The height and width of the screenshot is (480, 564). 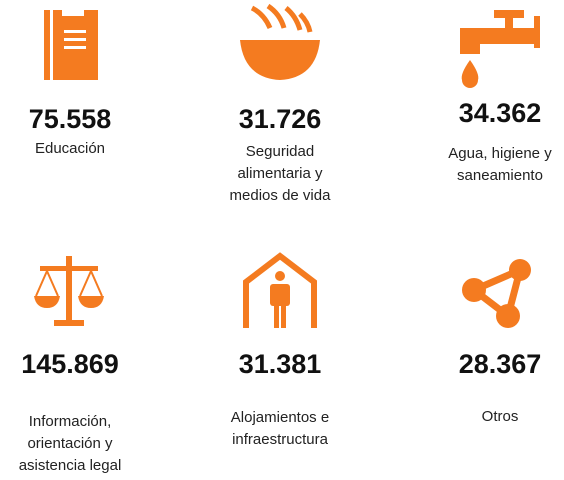 I want to click on item-label: saneamiento, so click(x=500, y=175).